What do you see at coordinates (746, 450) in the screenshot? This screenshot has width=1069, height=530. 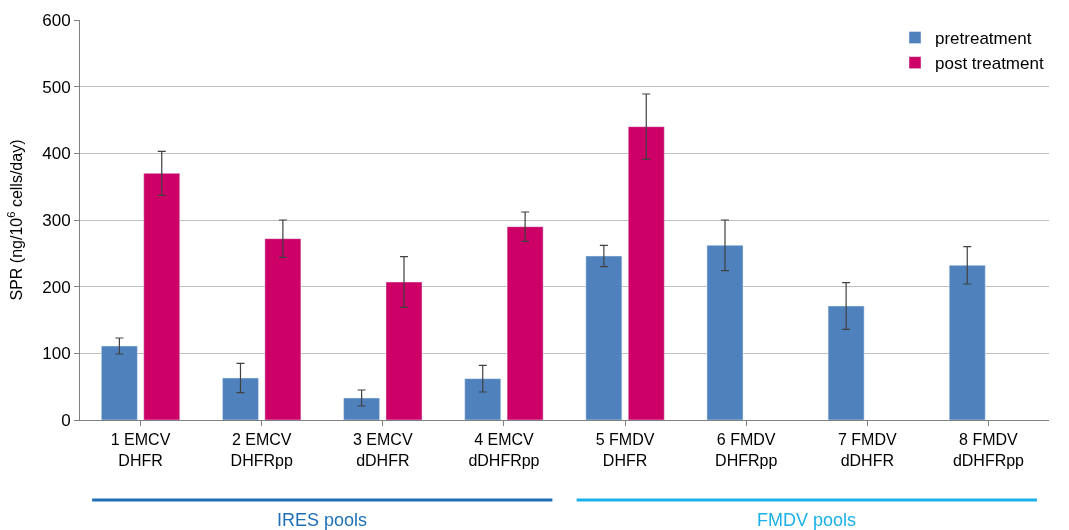 I see `x-tick-label: 6 FMDV DHFRpp` at bounding box center [746, 450].